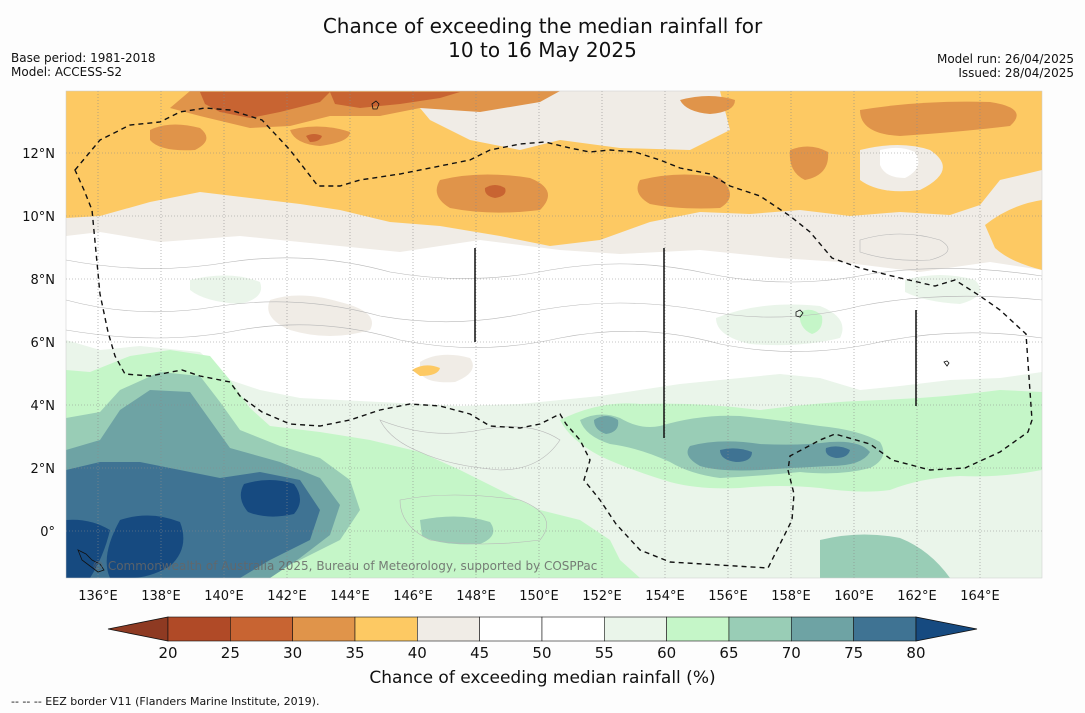 This screenshot has height=713, width=1085. I want to click on colorbar-tick-label: 20, so click(167, 653).